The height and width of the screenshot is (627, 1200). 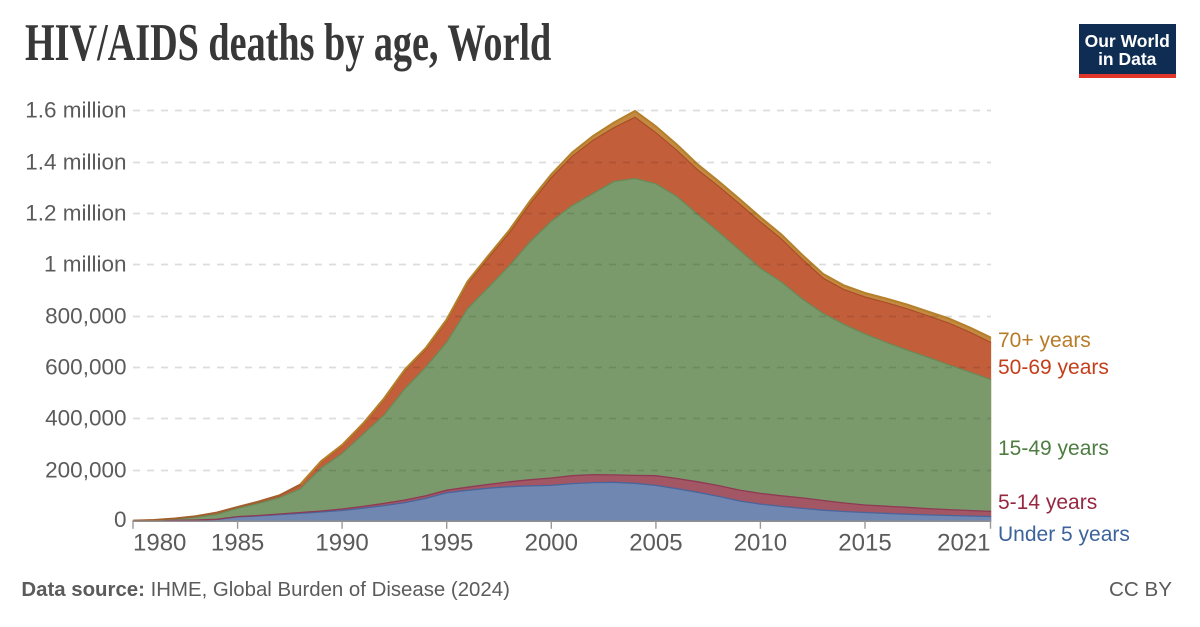 What do you see at coordinates (864, 543) in the screenshot?
I see `svg-text: 2015` at bounding box center [864, 543].